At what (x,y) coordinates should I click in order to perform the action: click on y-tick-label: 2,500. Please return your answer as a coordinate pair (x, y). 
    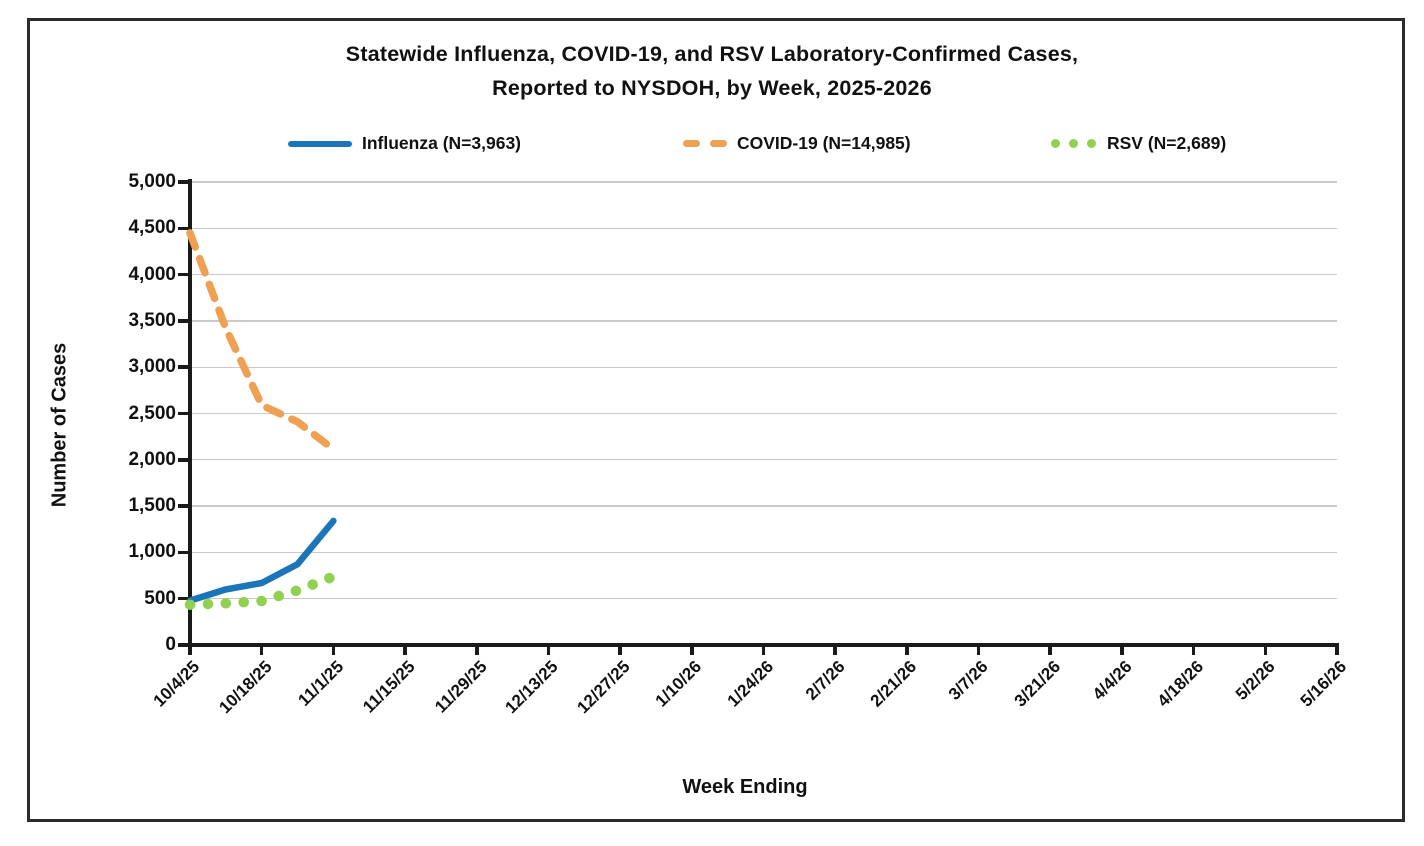
    Looking at the image, I should click on (152, 413).